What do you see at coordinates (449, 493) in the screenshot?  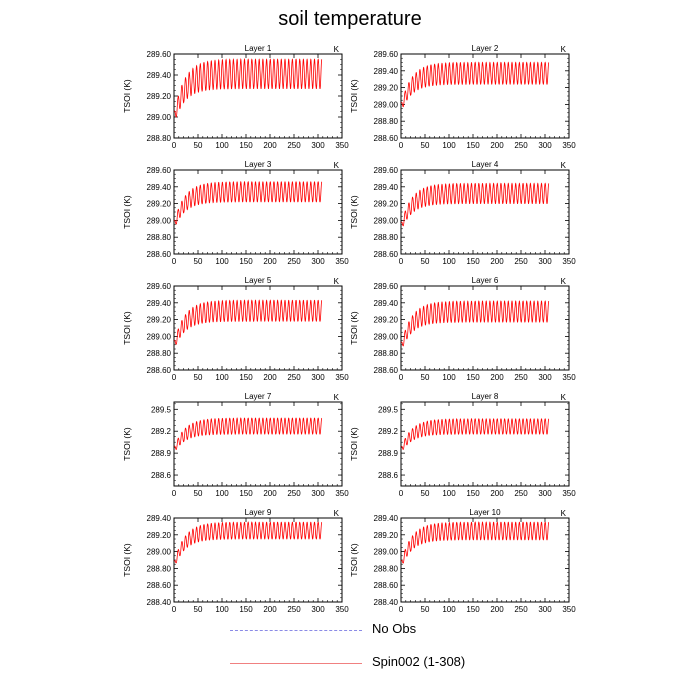 I see `layer-8-x-tick-label: 100` at bounding box center [449, 493].